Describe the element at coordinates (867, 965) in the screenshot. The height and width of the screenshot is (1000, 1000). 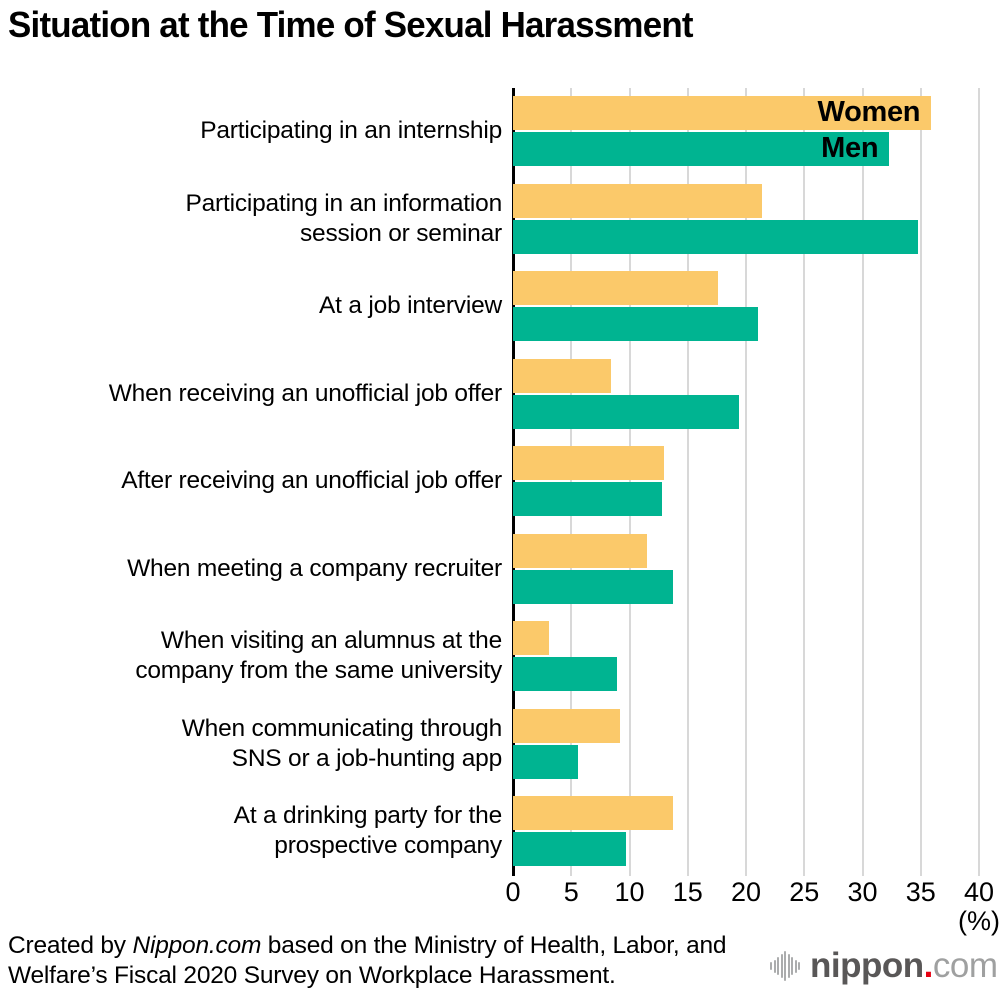
I see `logo-name: nippon` at that location.